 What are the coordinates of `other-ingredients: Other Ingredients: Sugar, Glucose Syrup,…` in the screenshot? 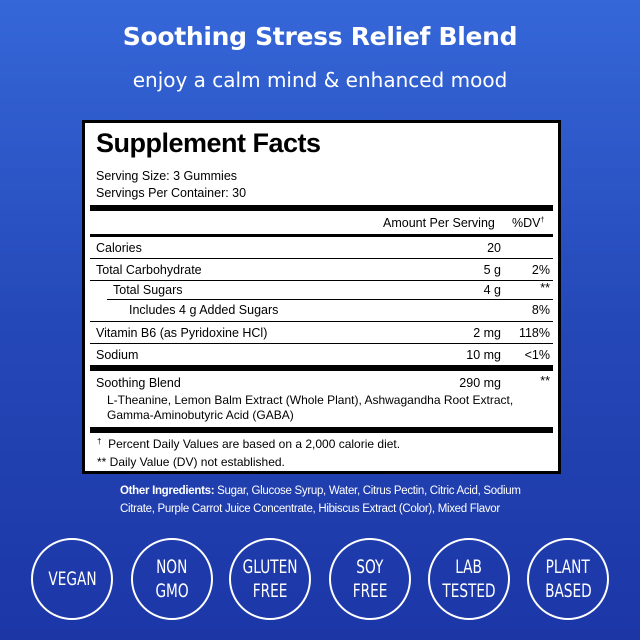 It's located at (325, 500).